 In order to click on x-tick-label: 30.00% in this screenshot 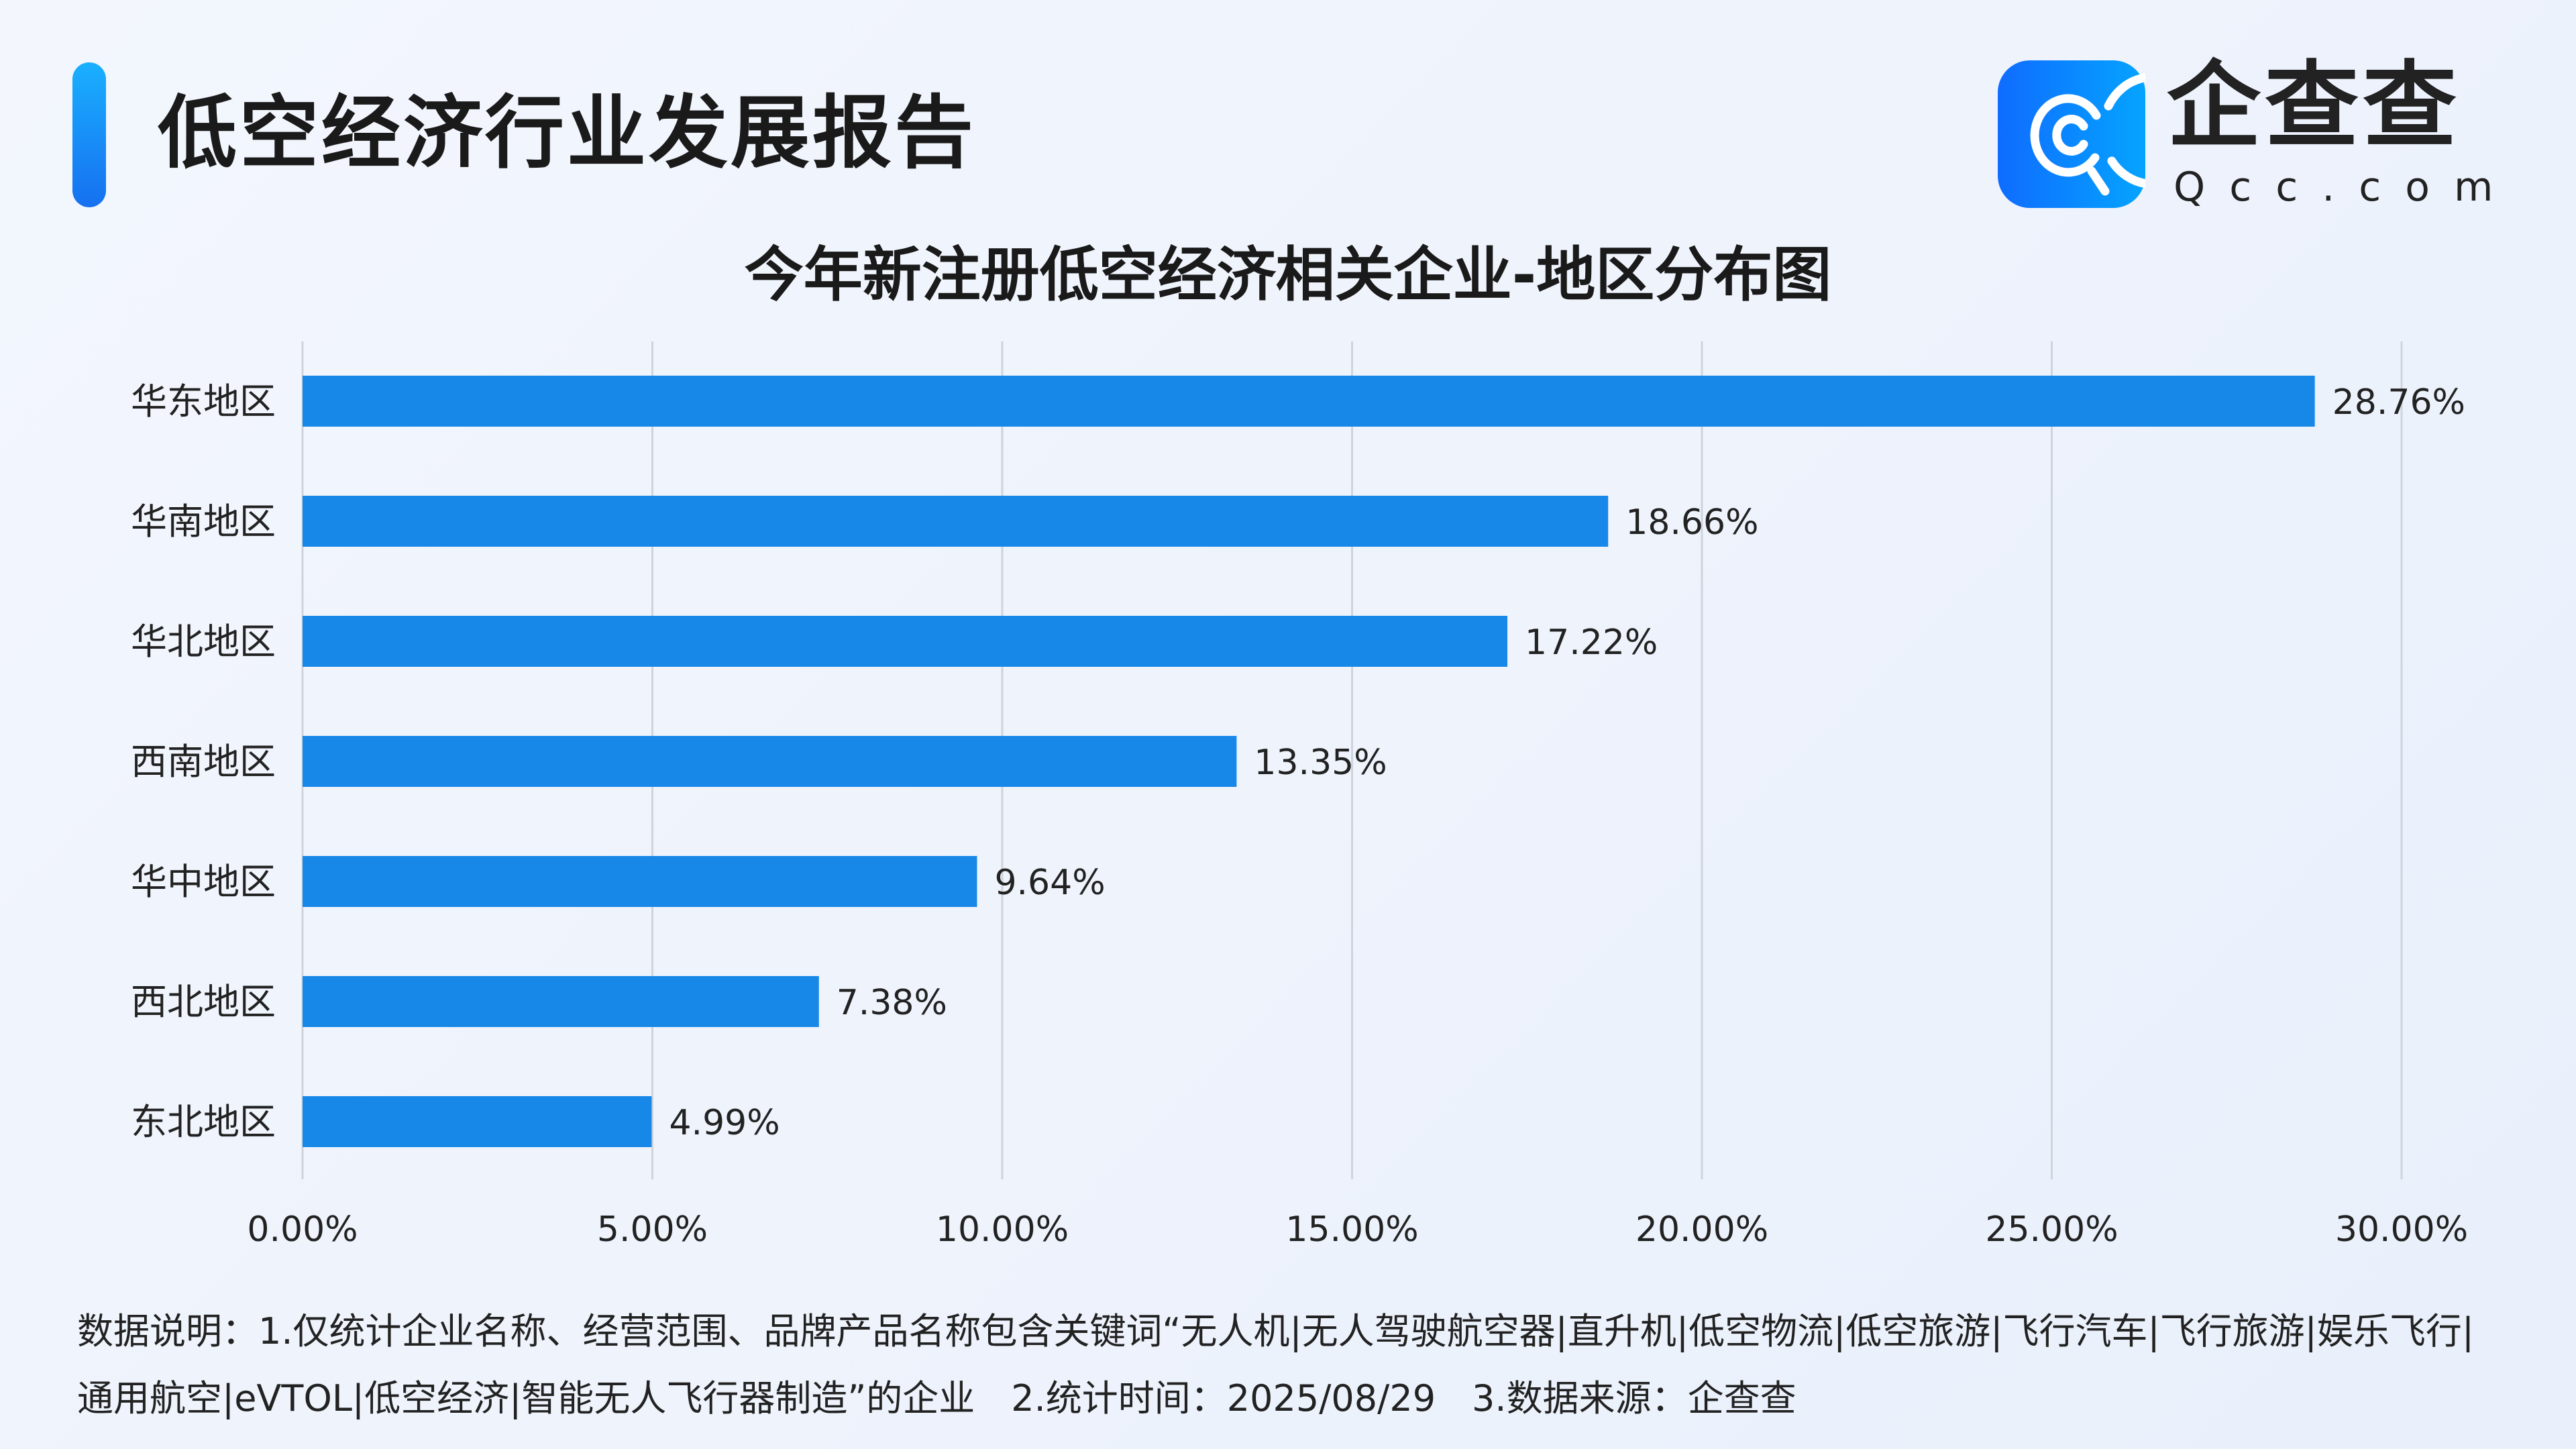, I will do `click(2401, 1230)`.